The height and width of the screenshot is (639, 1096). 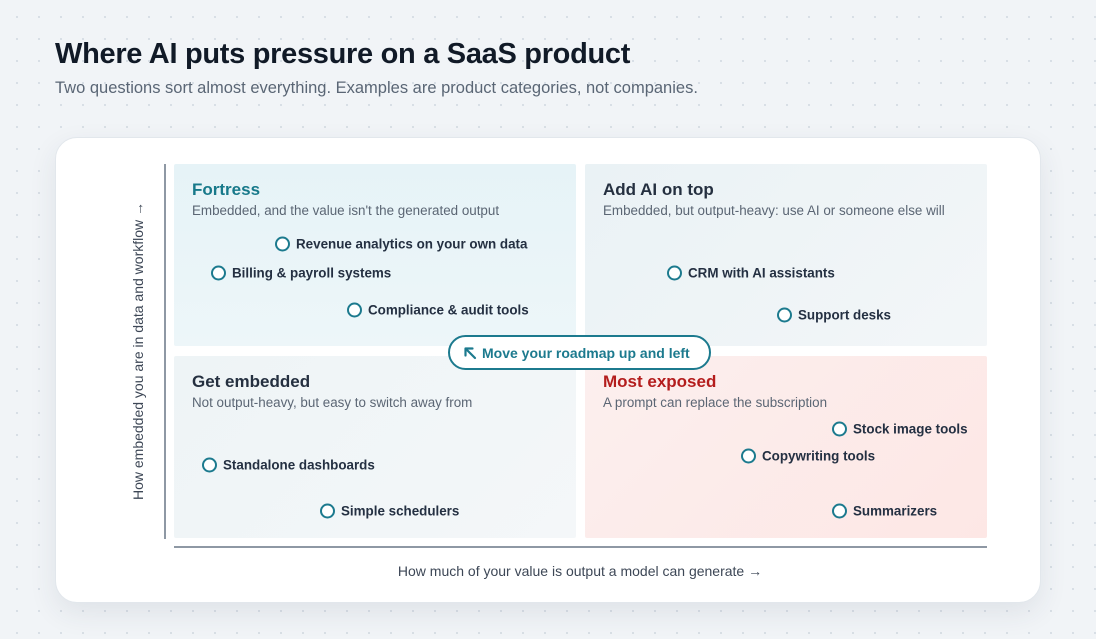 I want to click on quadrant-item: Support desks, so click(x=834, y=315).